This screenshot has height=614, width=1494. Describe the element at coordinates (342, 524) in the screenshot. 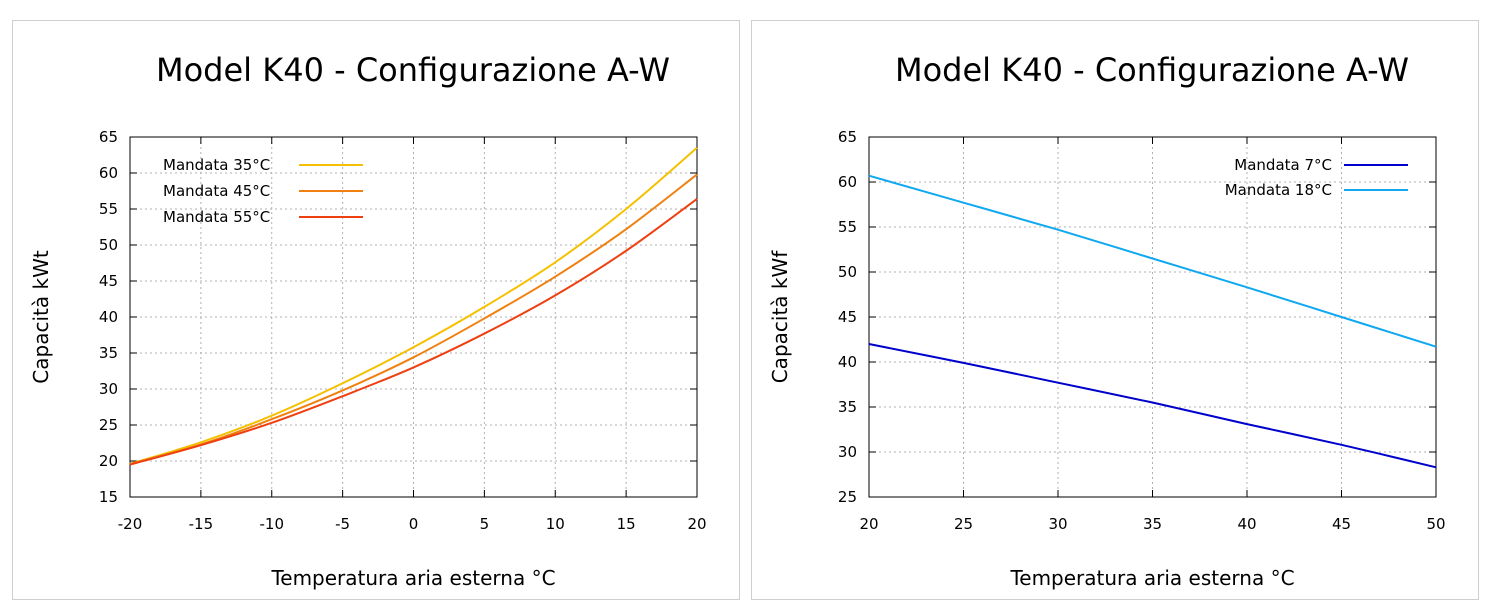

I see `x-tick-label: -5` at that location.